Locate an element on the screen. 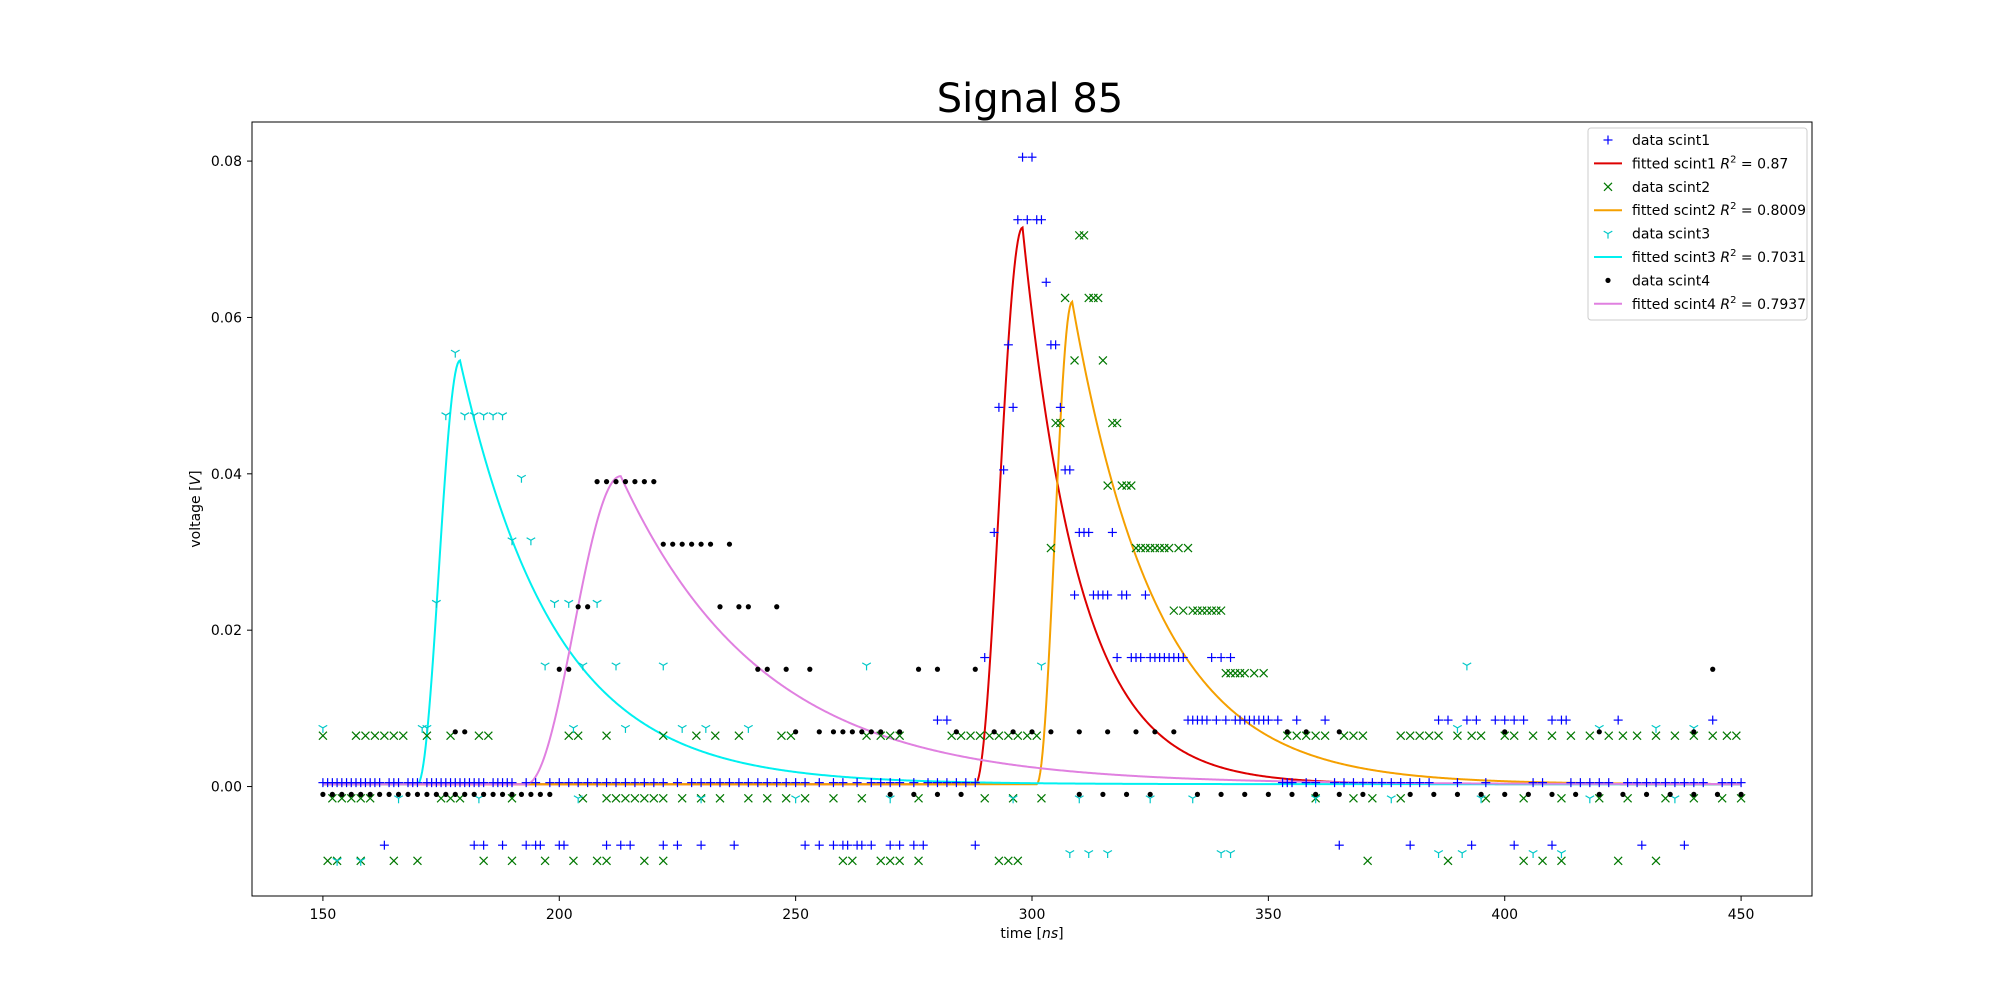 This screenshot has width=2000, height=1000. x-tick-label: 350 is located at coordinates (1268, 915).